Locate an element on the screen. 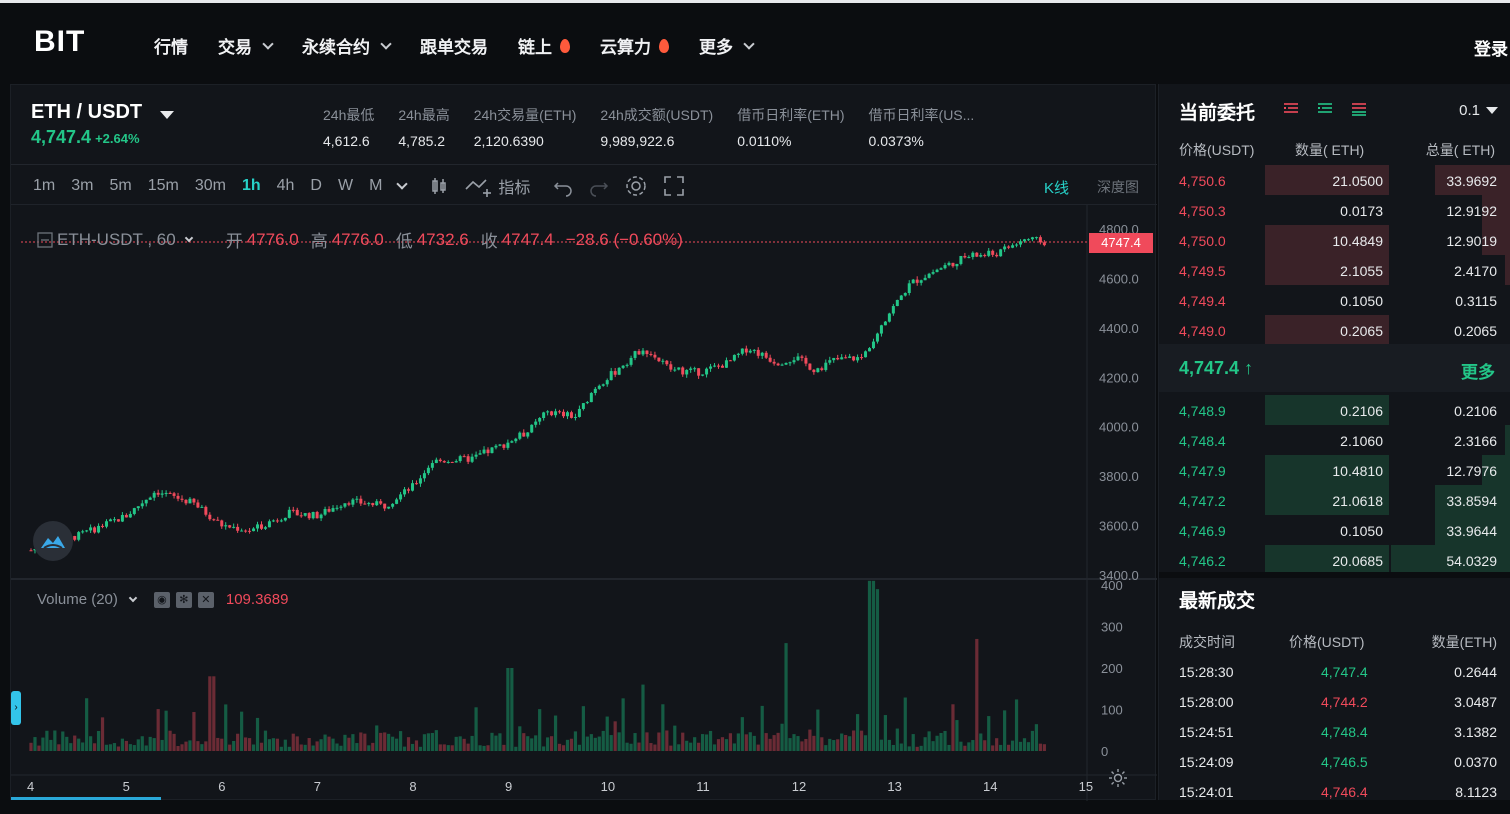  timeframe-D: D is located at coordinates (316, 185).